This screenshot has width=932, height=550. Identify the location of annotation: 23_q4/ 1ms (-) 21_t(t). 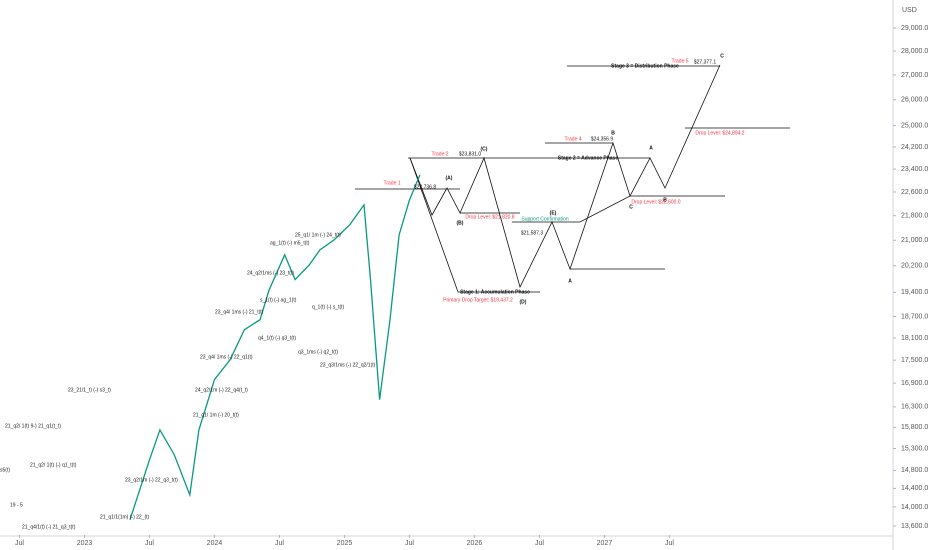
(239, 312).